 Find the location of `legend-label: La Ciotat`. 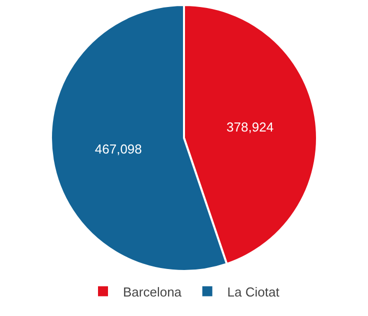

legend-label: La Ciotat is located at coordinates (253, 292).